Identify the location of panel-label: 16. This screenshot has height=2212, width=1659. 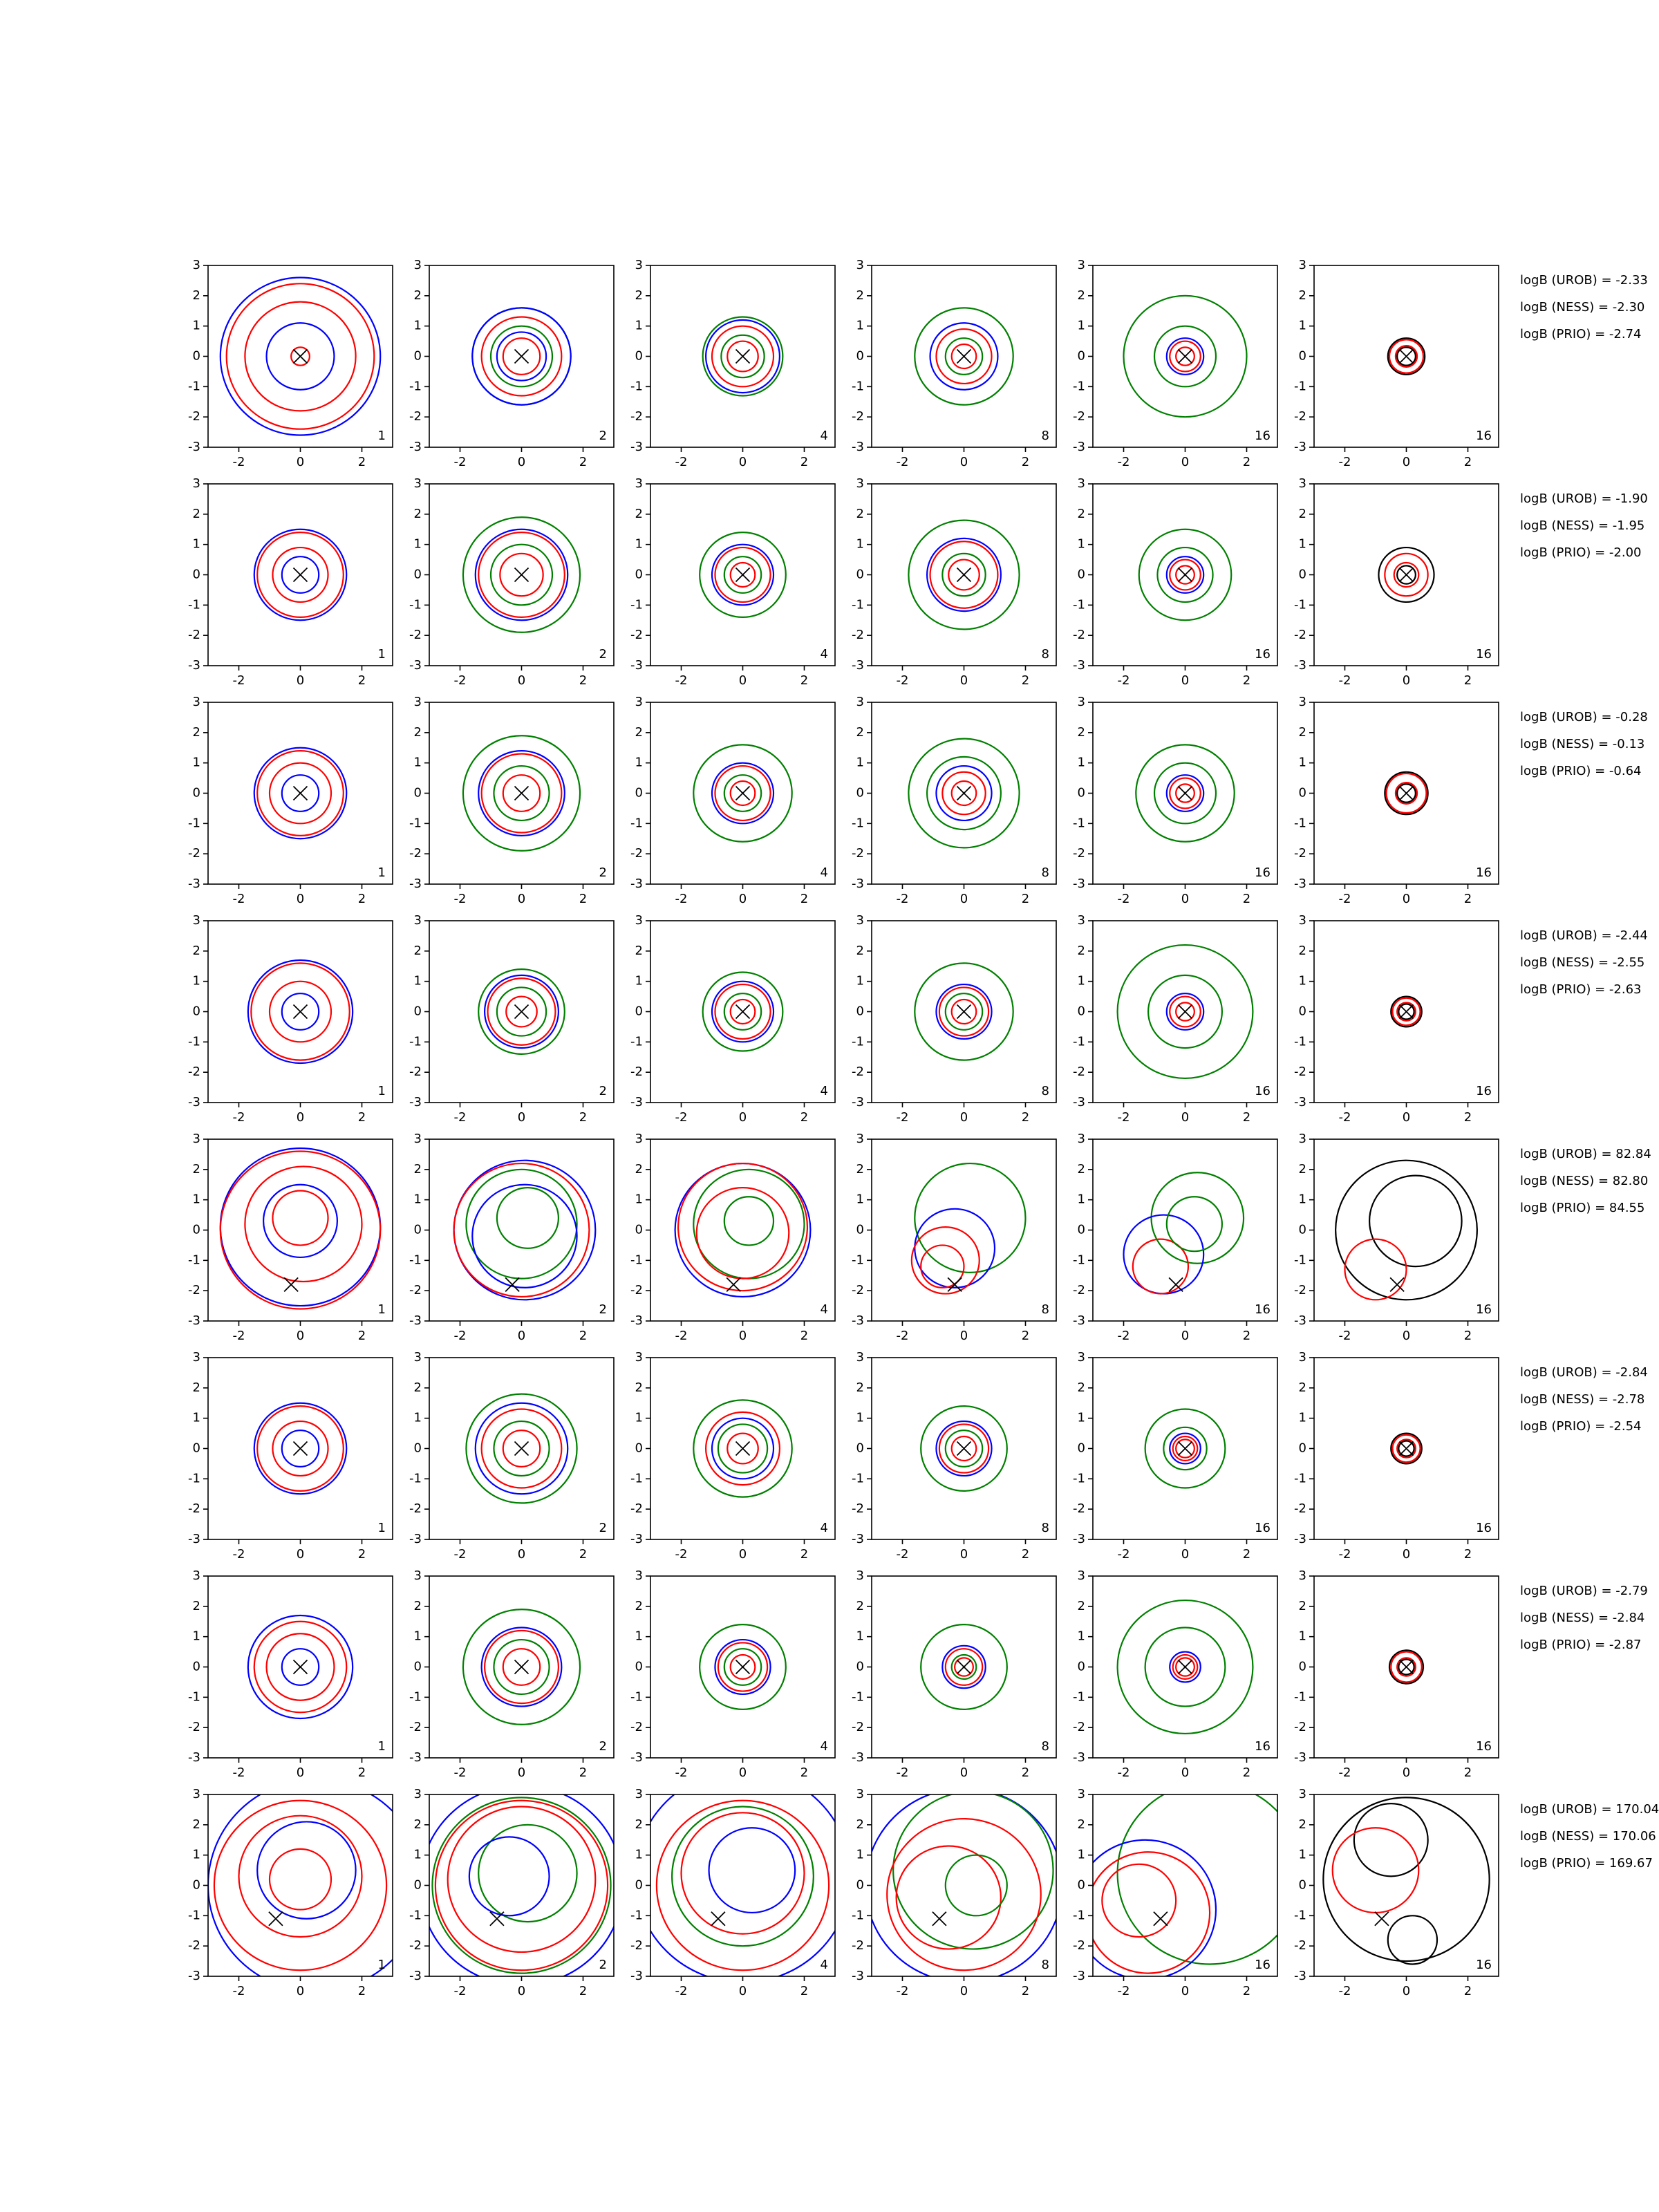
(1263, 1528).